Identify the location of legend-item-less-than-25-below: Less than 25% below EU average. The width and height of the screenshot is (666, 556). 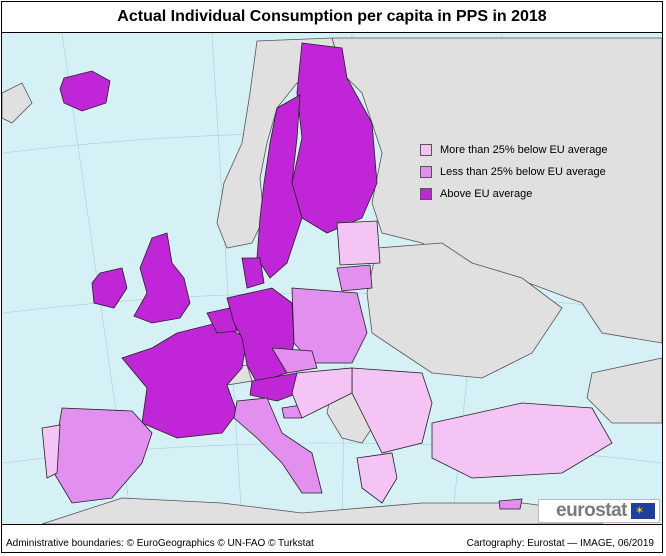
(514, 172).